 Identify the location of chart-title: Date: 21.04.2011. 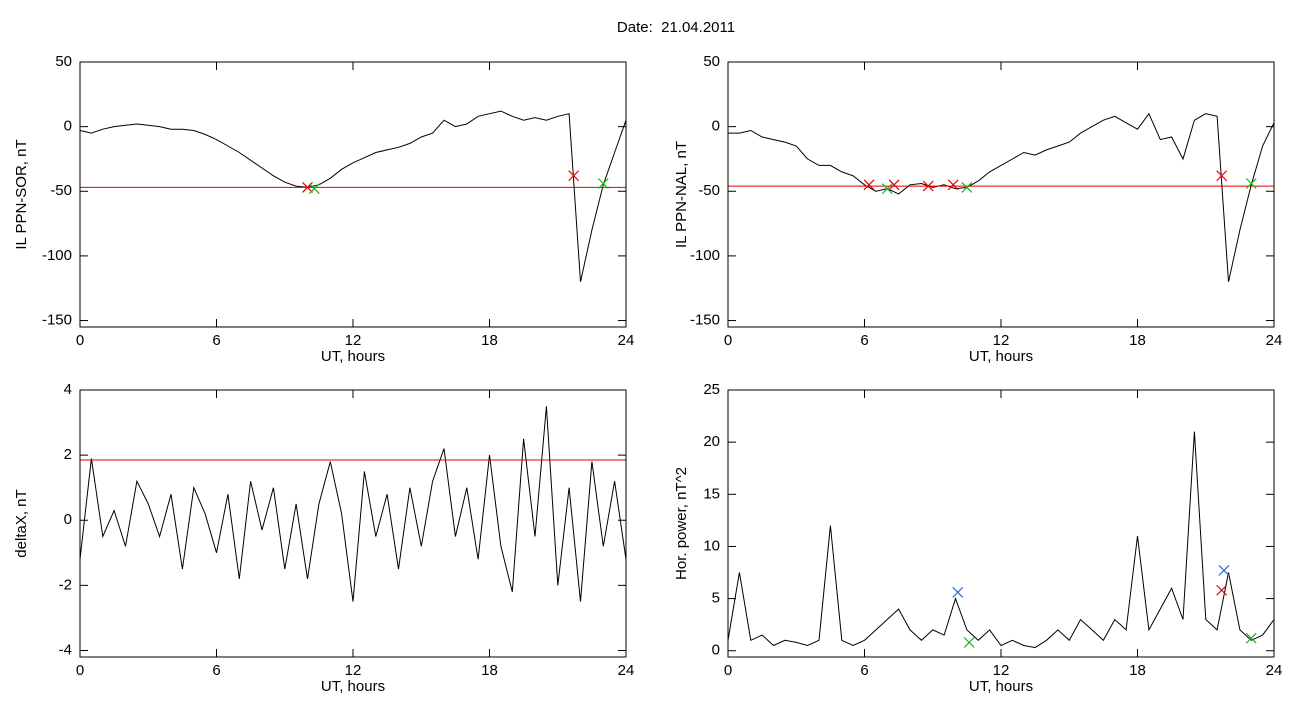
(676, 27).